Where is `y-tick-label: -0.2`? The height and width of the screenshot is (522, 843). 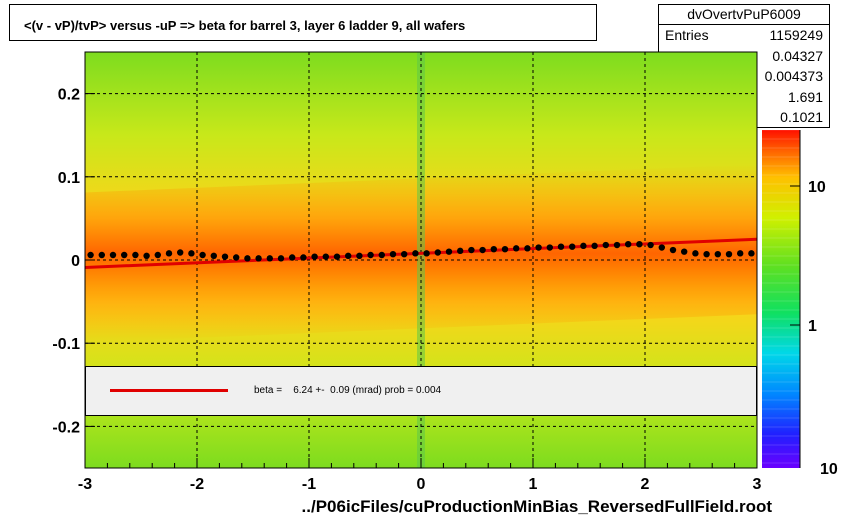 y-tick-label: -0.2 is located at coordinates (66, 427).